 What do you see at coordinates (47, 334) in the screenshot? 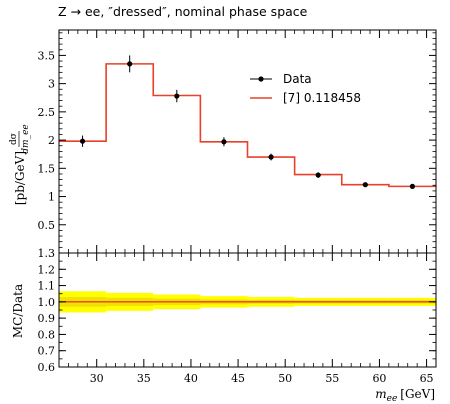
I see `ratio-ytick-label-2: 0.8` at bounding box center [47, 334].